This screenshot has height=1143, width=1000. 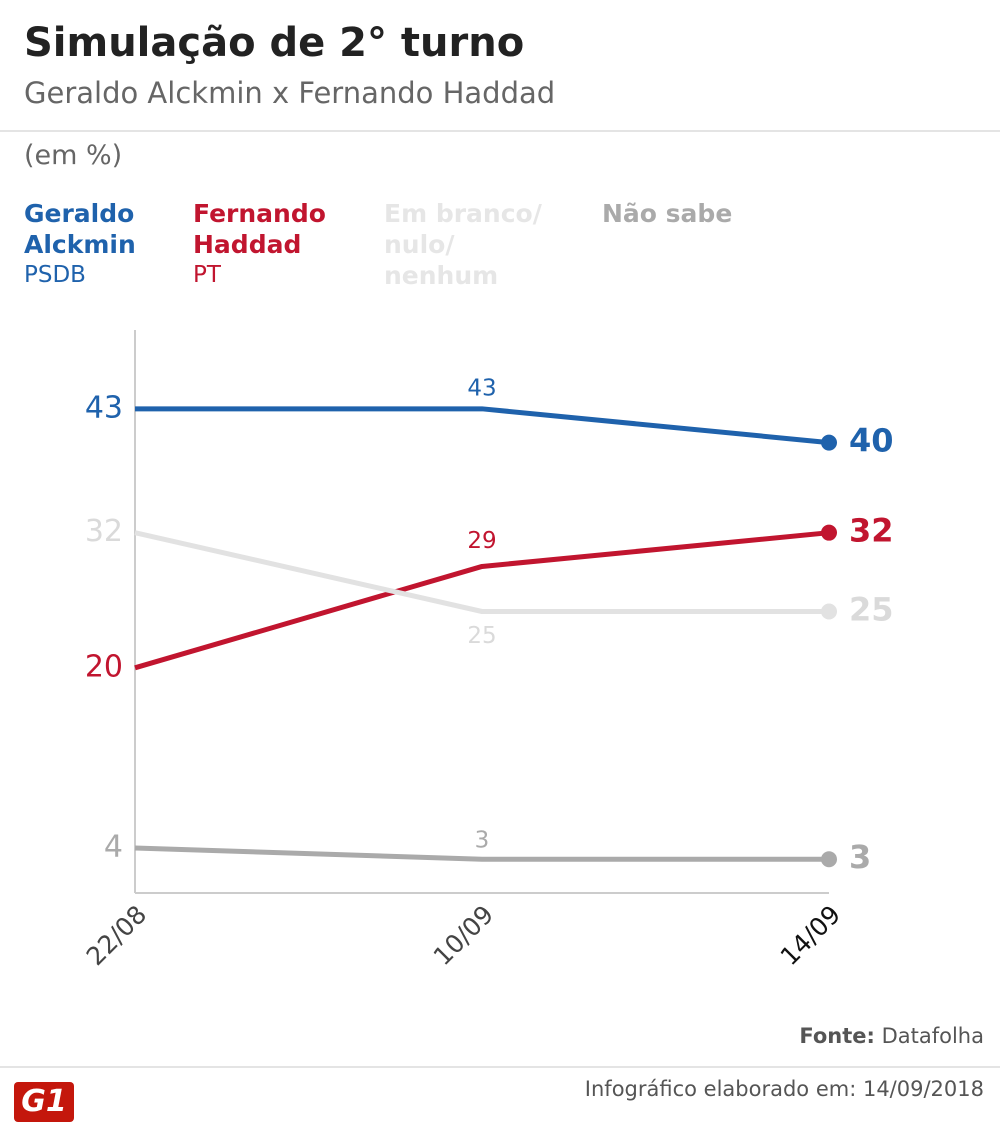 What do you see at coordinates (259, 229) in the screenshot?
I see `legend-name: Fernando Haddad` at bounding box center [259, 229].